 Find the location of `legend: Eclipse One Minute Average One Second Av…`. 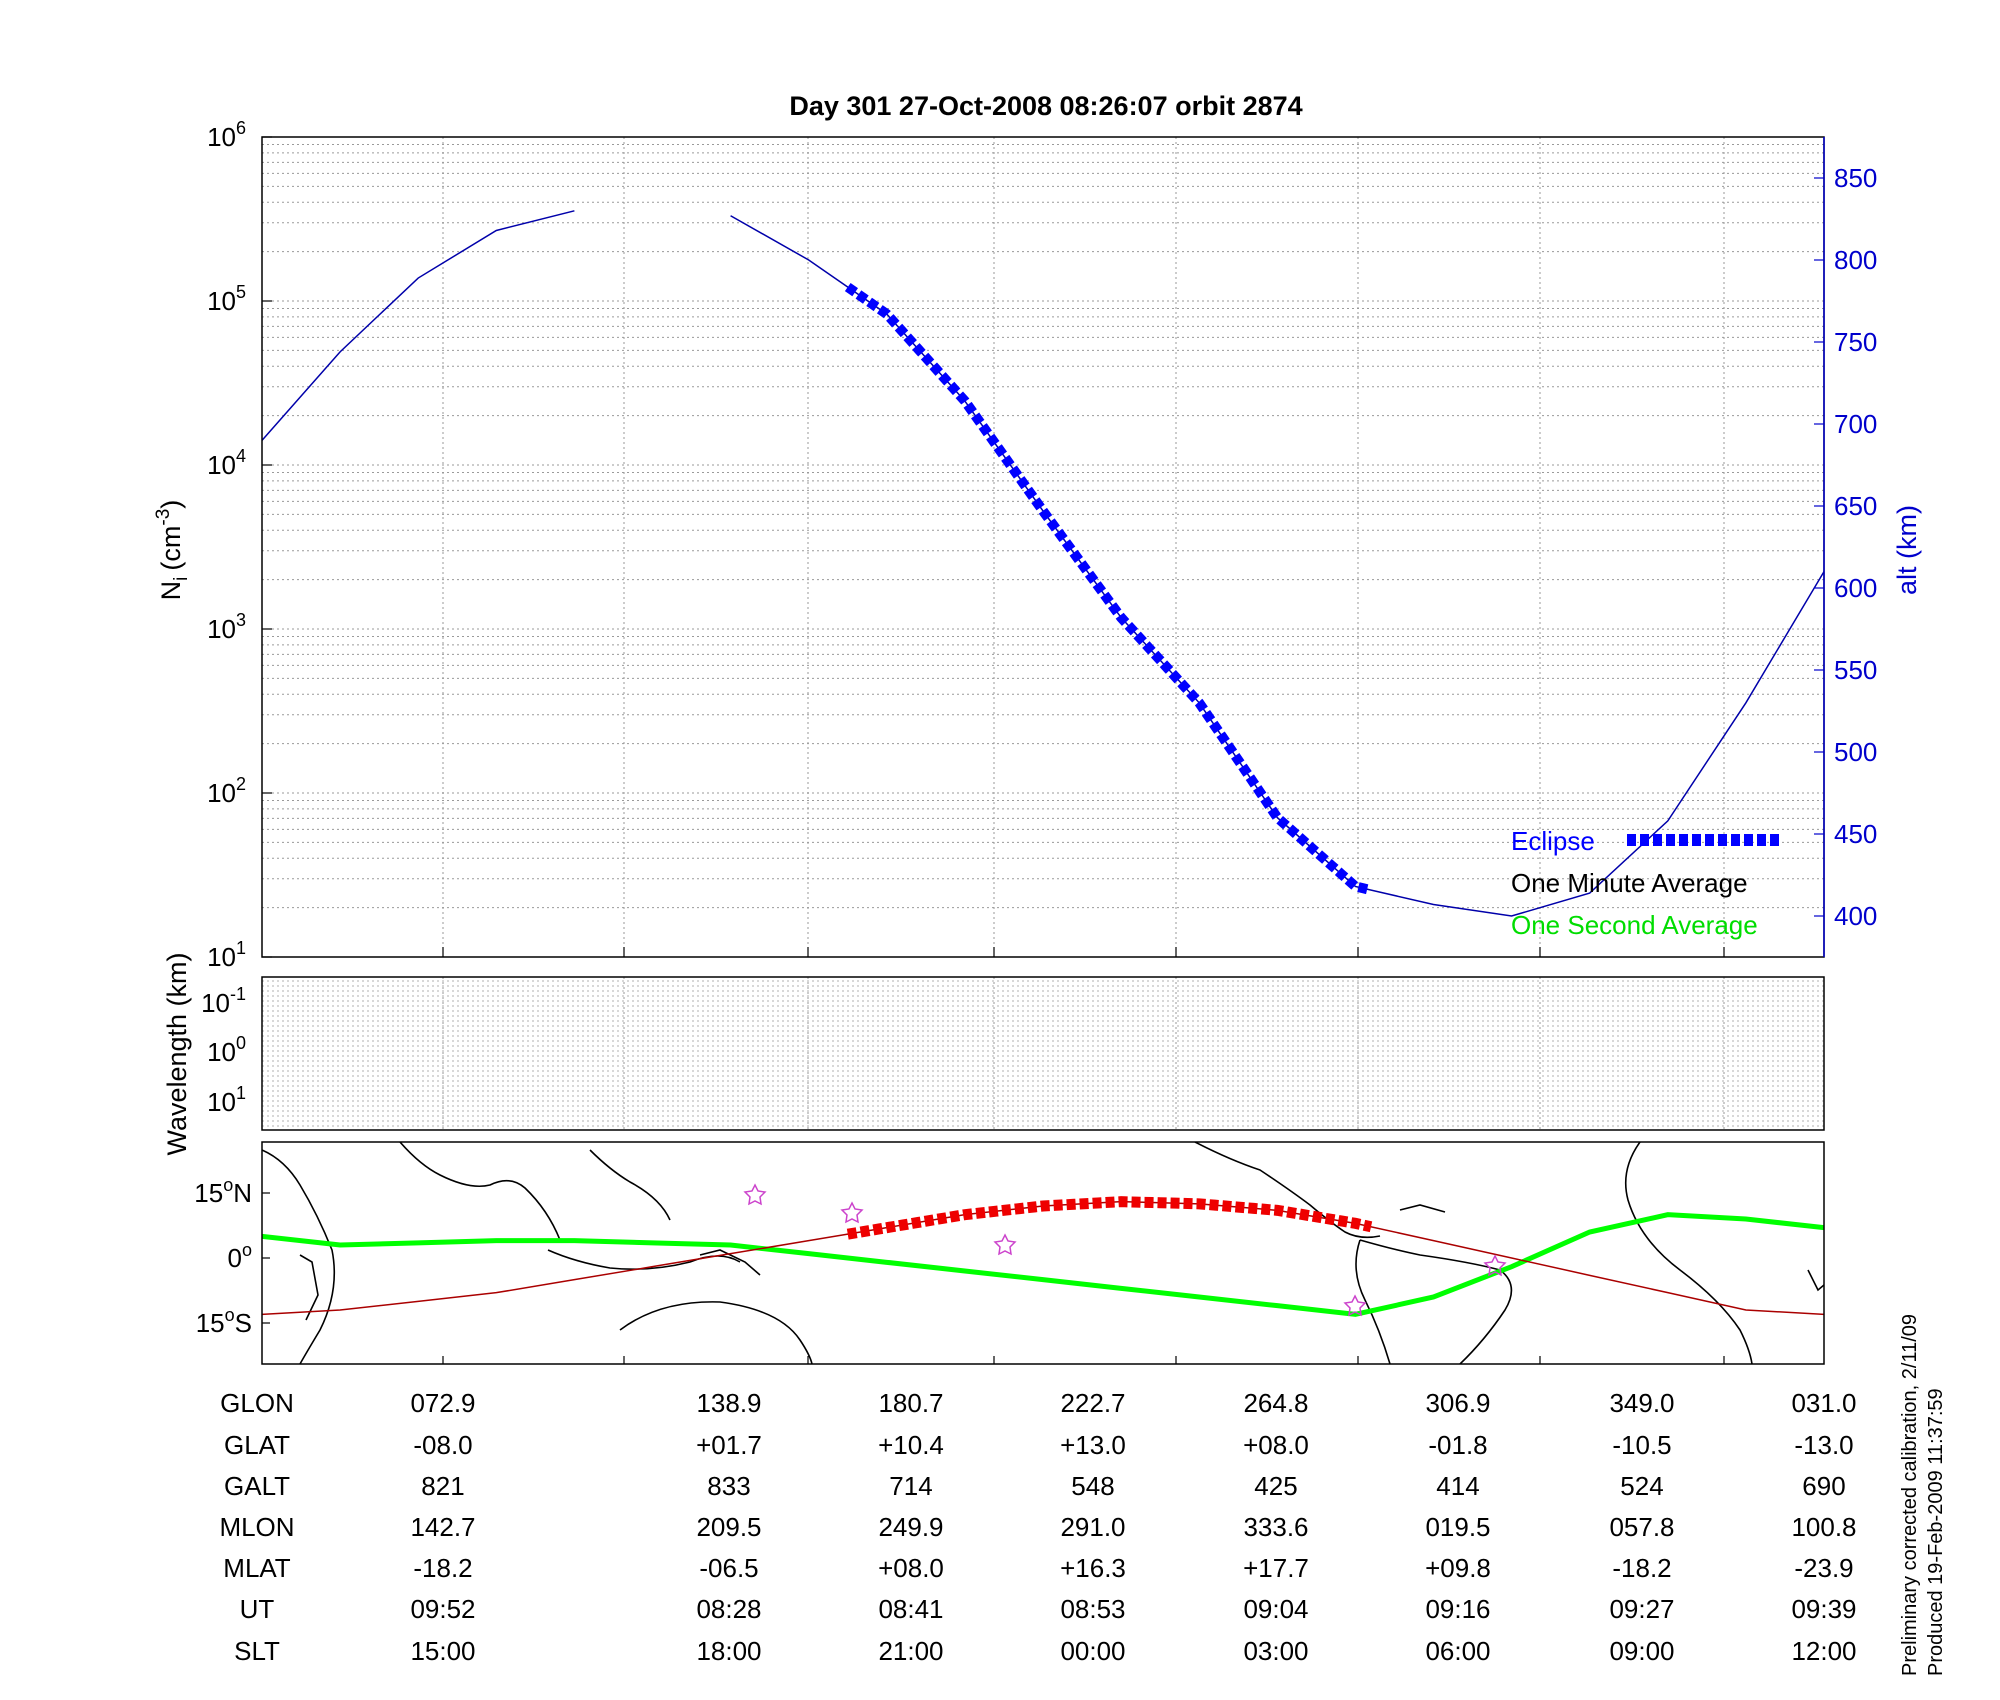

legend: Eclipse One Minute Average One Second Av… is located at coordinates (1645, 883).